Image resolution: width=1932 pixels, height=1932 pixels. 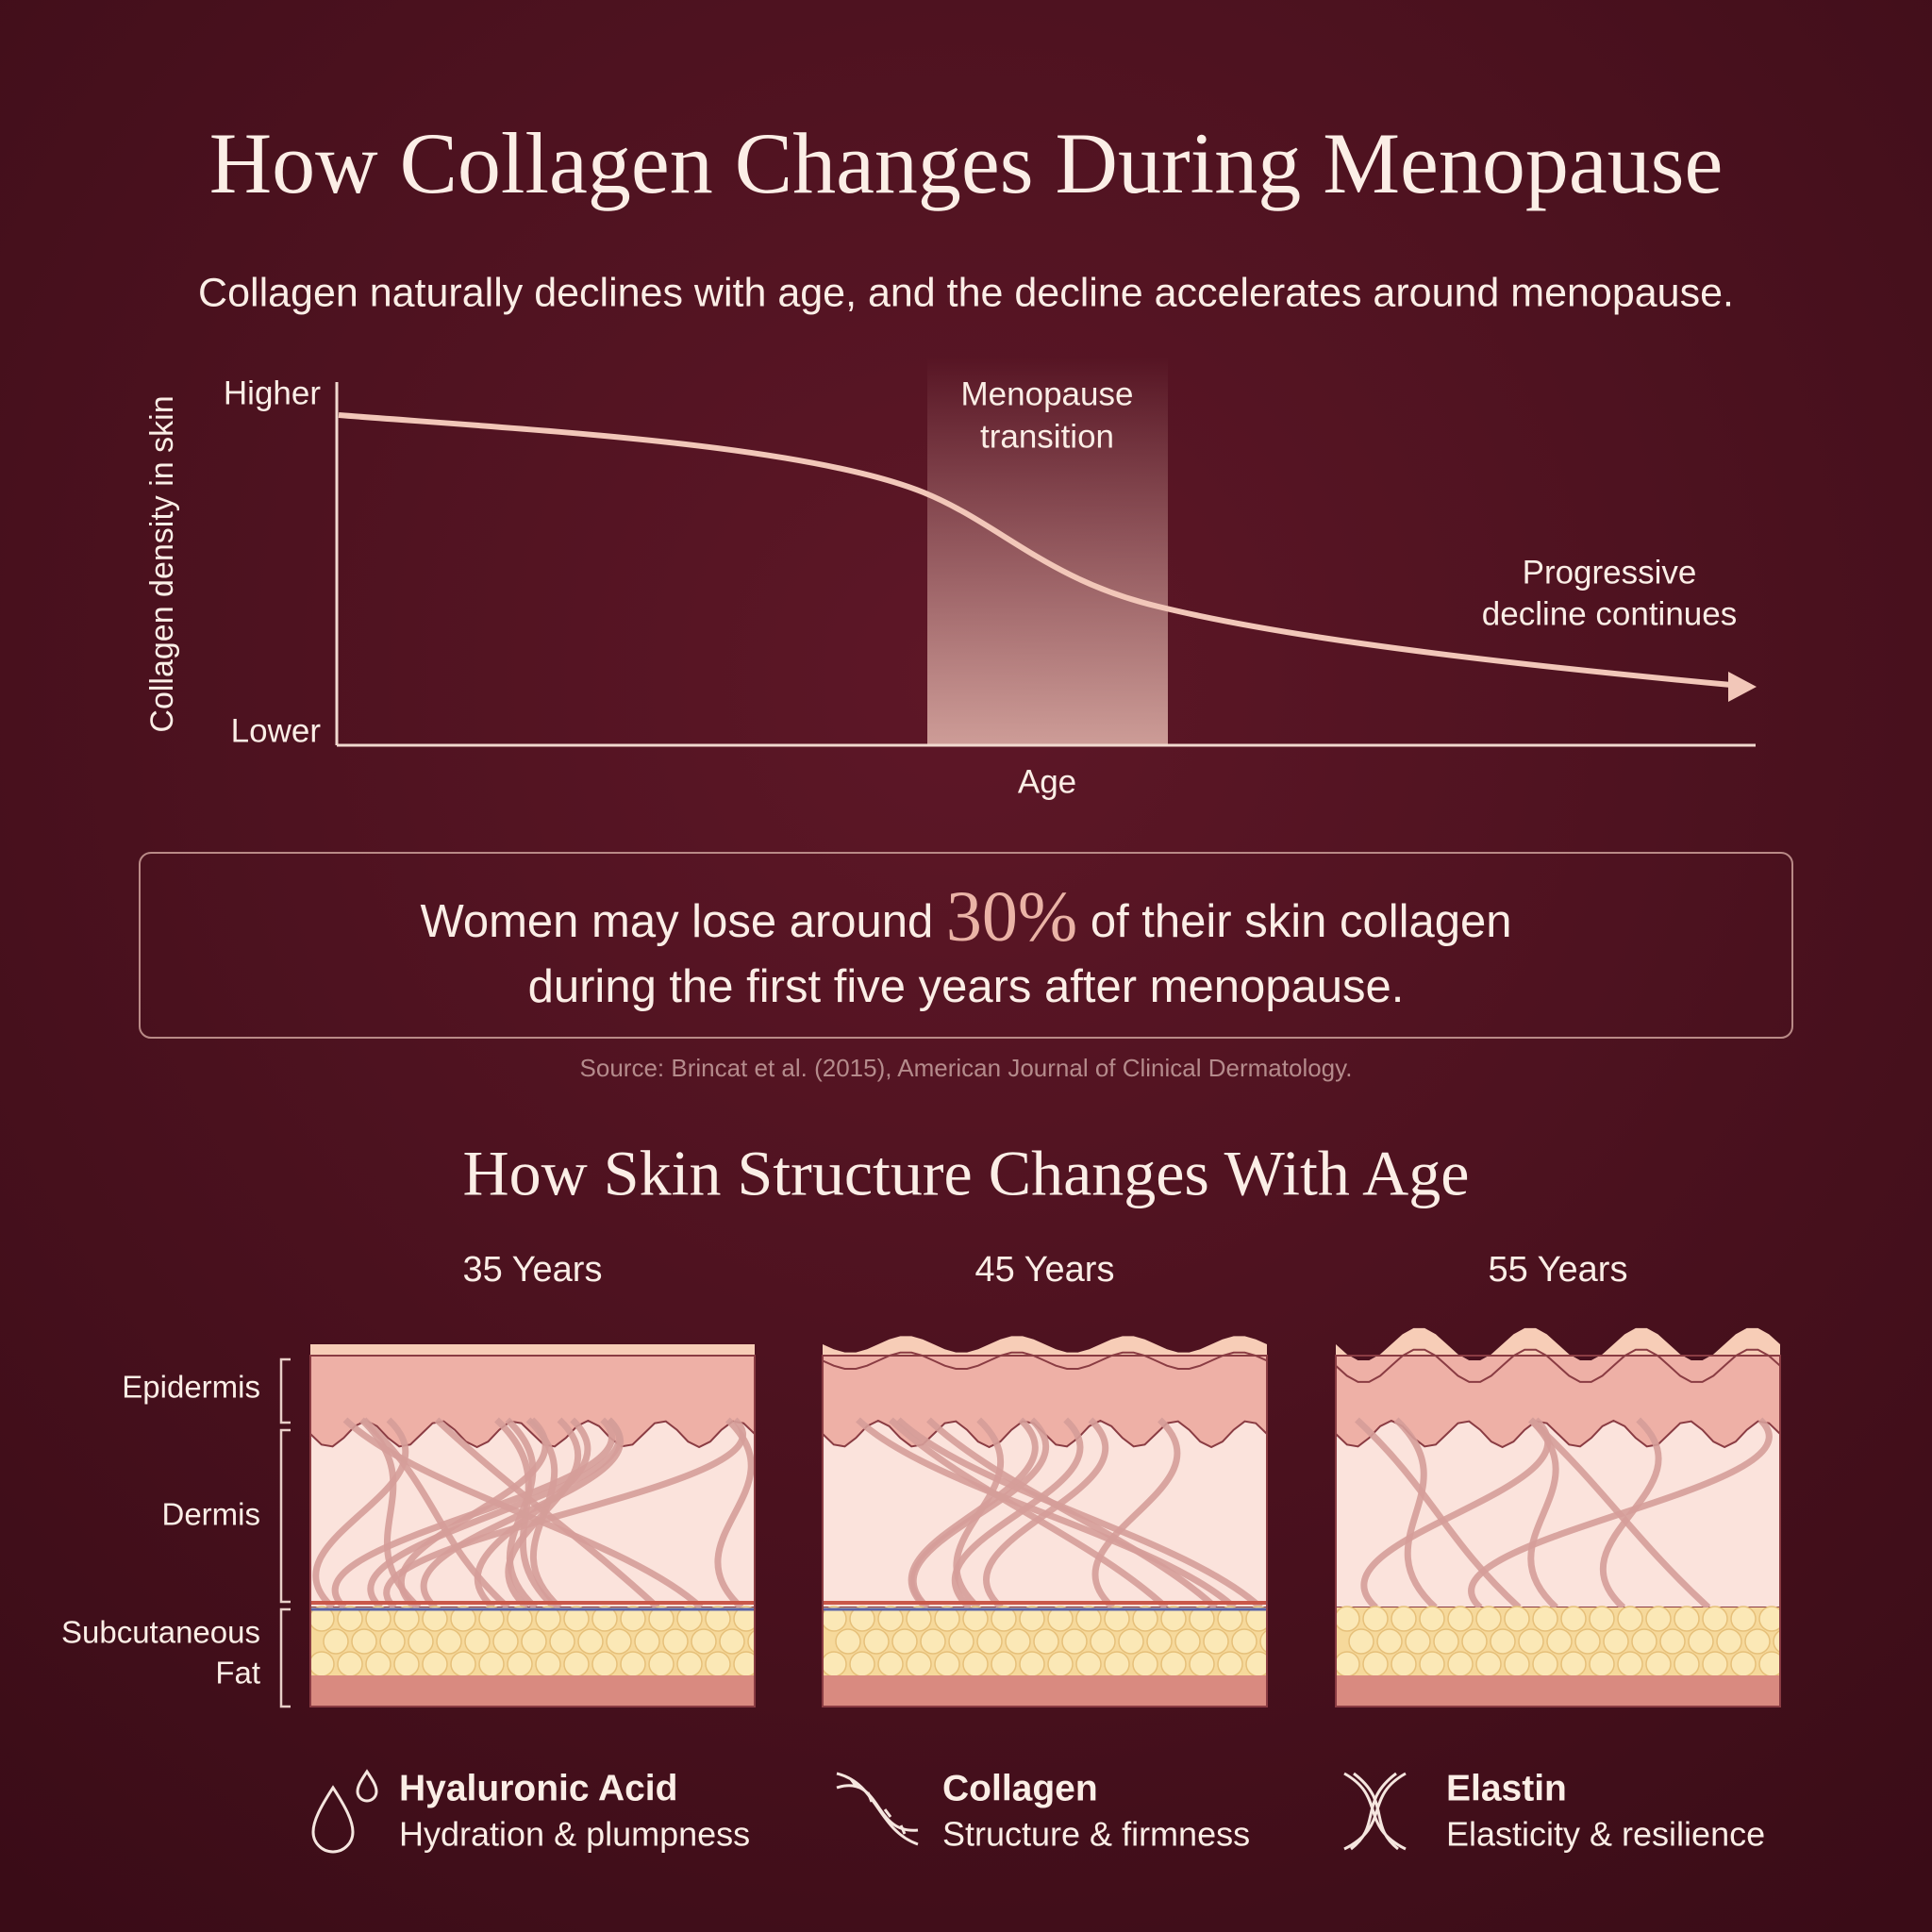 What do you see at coordinates (533, 1270) in the screenshot?
I see `panel-label: 35 Years` at bounding box center [533, 1270].